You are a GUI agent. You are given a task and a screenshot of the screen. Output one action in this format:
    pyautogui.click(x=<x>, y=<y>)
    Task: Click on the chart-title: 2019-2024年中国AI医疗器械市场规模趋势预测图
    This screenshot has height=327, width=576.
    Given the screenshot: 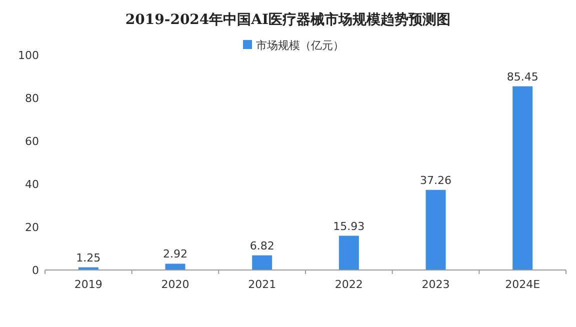 What is the action you would take?
    pyautogui.click(x=288, y=19)
    